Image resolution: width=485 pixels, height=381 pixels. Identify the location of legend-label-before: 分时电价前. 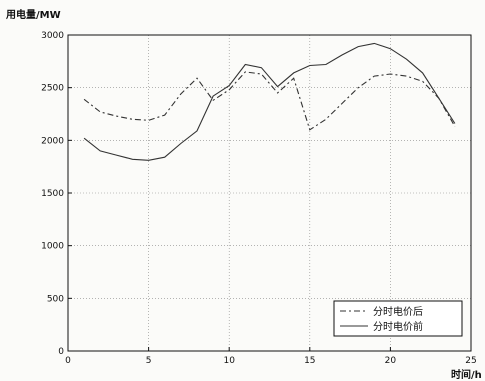
(398, 326).